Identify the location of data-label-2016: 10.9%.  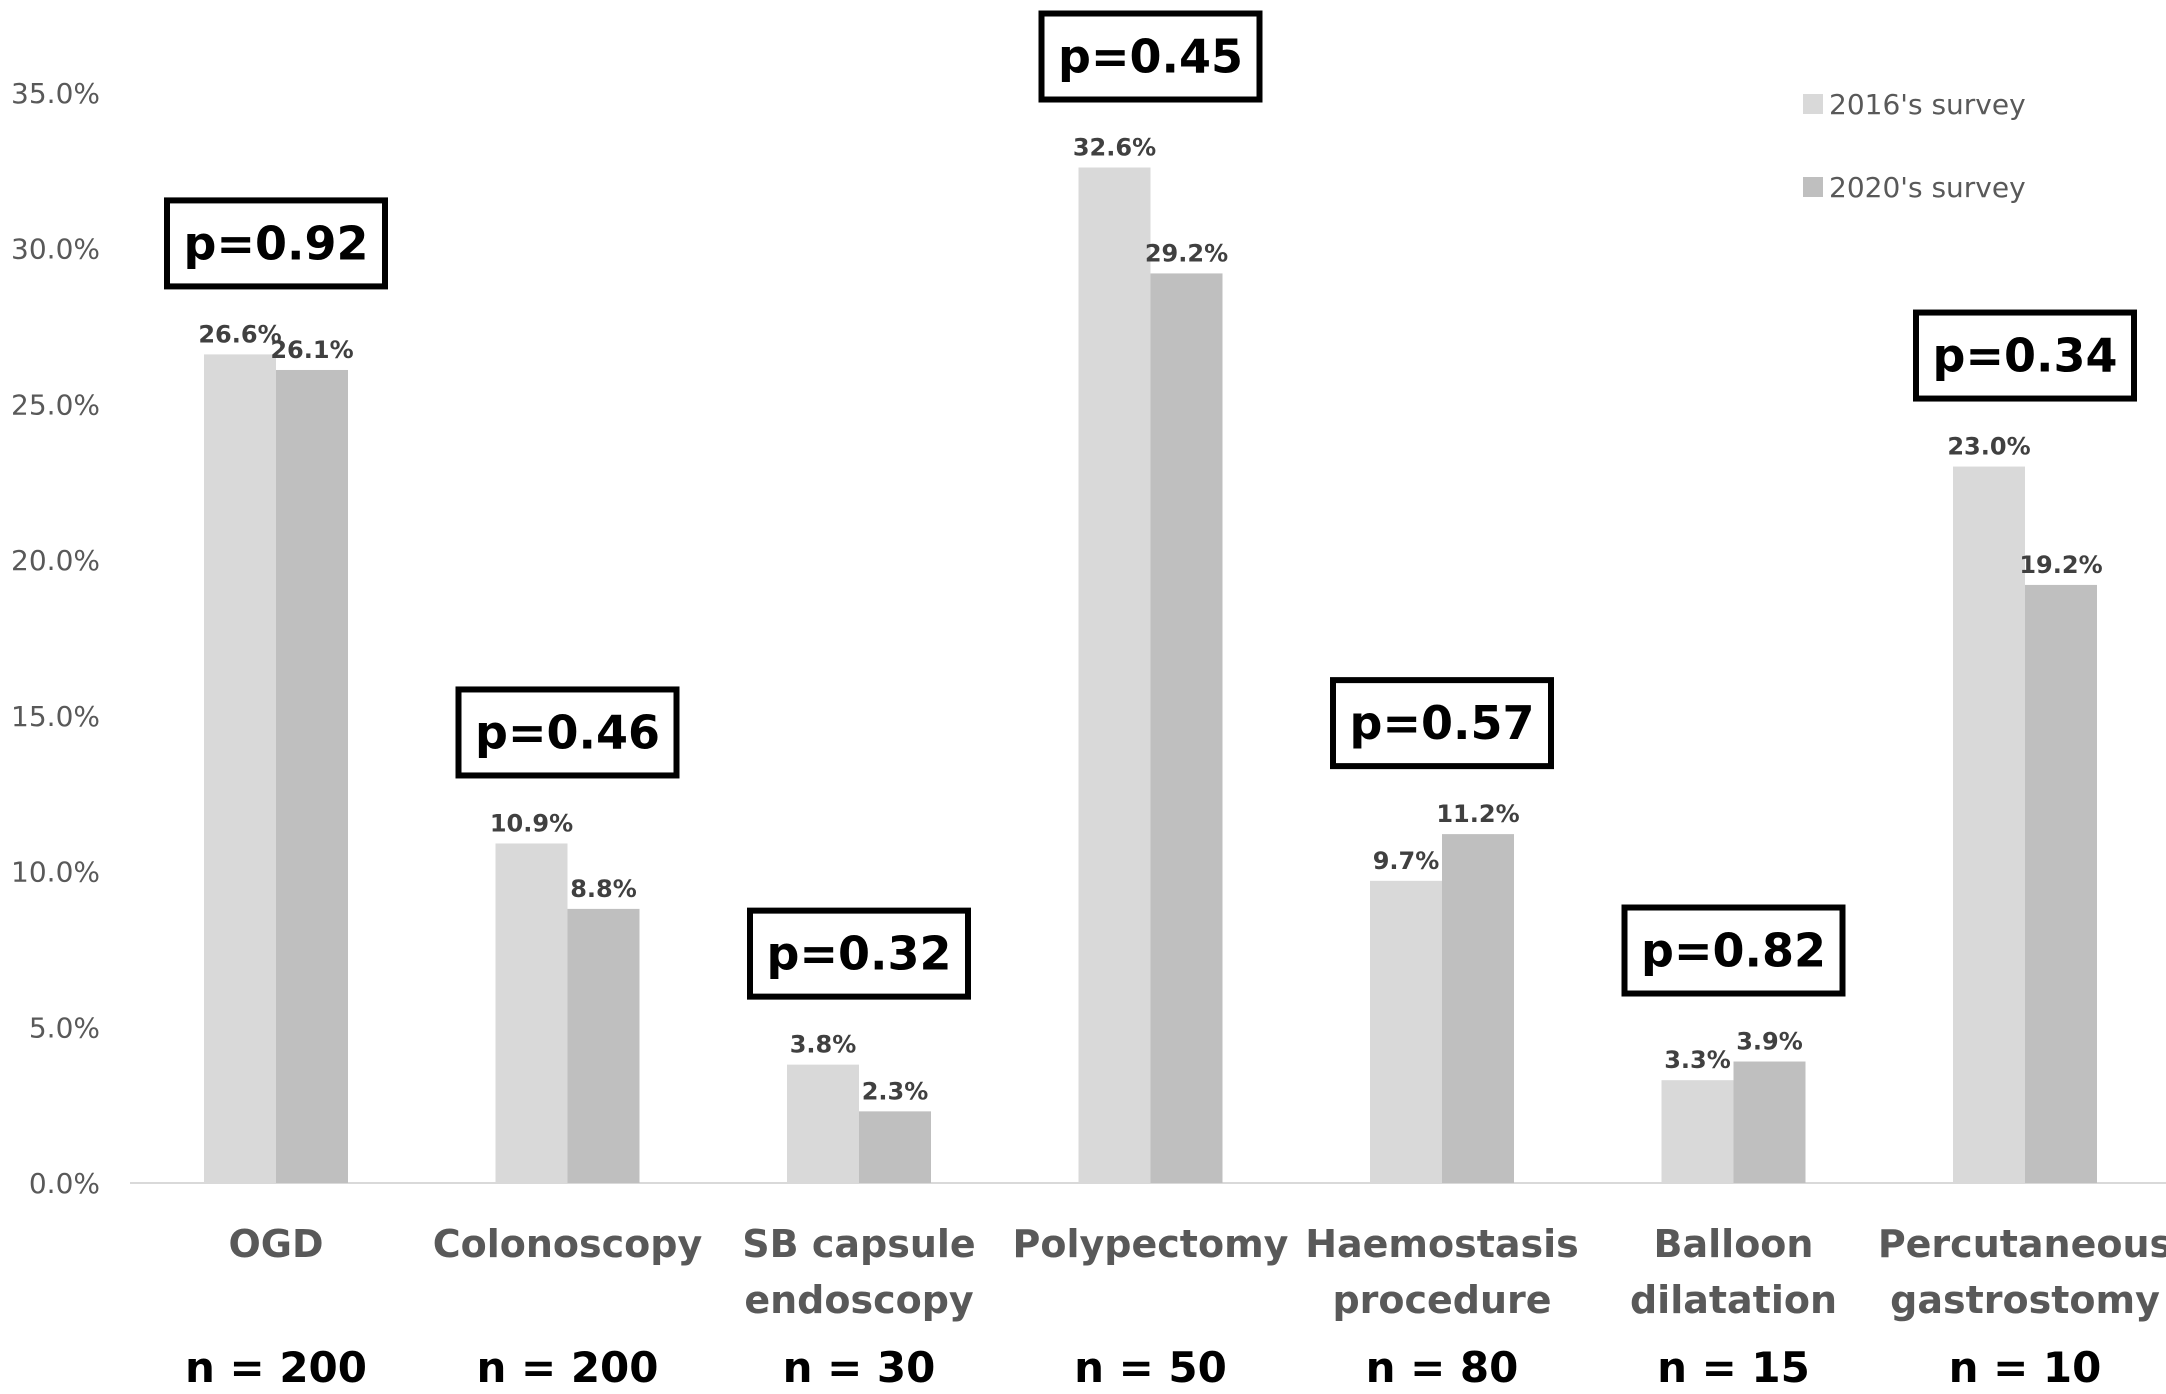
(531, 823).